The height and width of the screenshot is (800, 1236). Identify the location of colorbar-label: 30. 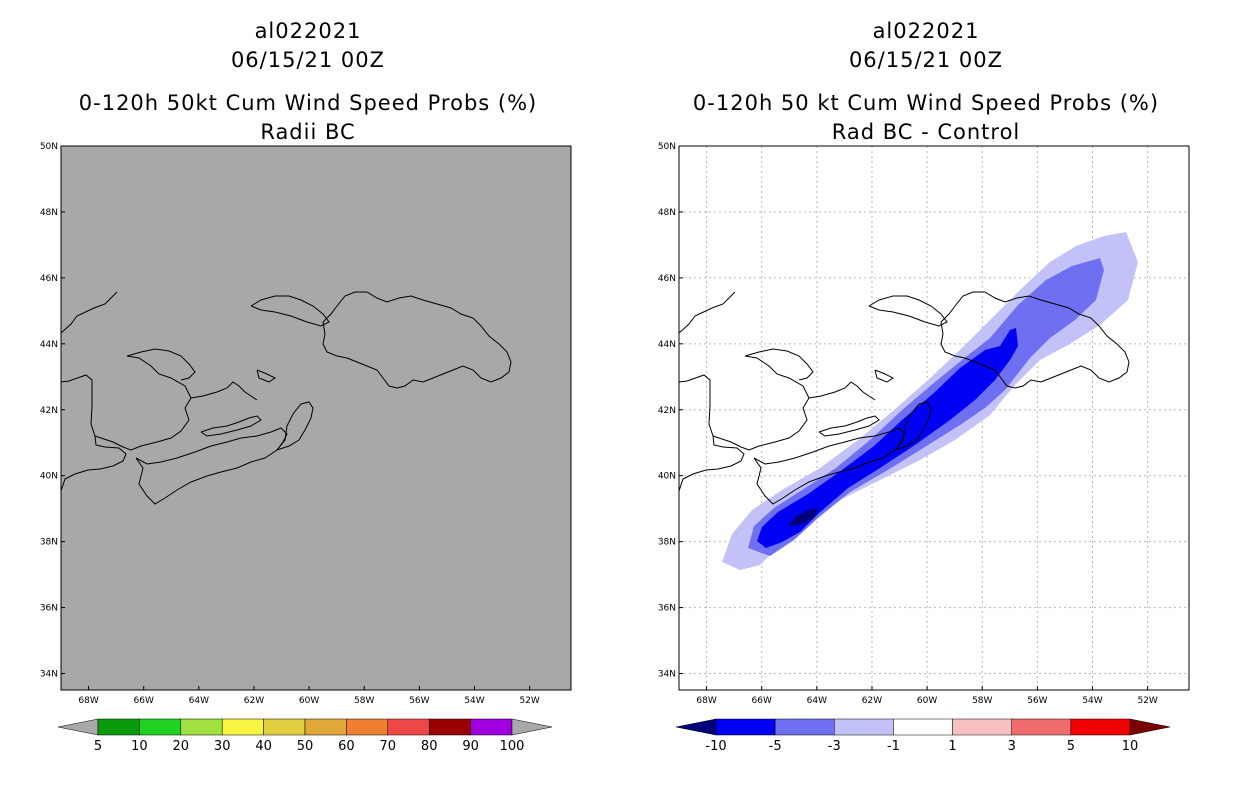
(222, 746).